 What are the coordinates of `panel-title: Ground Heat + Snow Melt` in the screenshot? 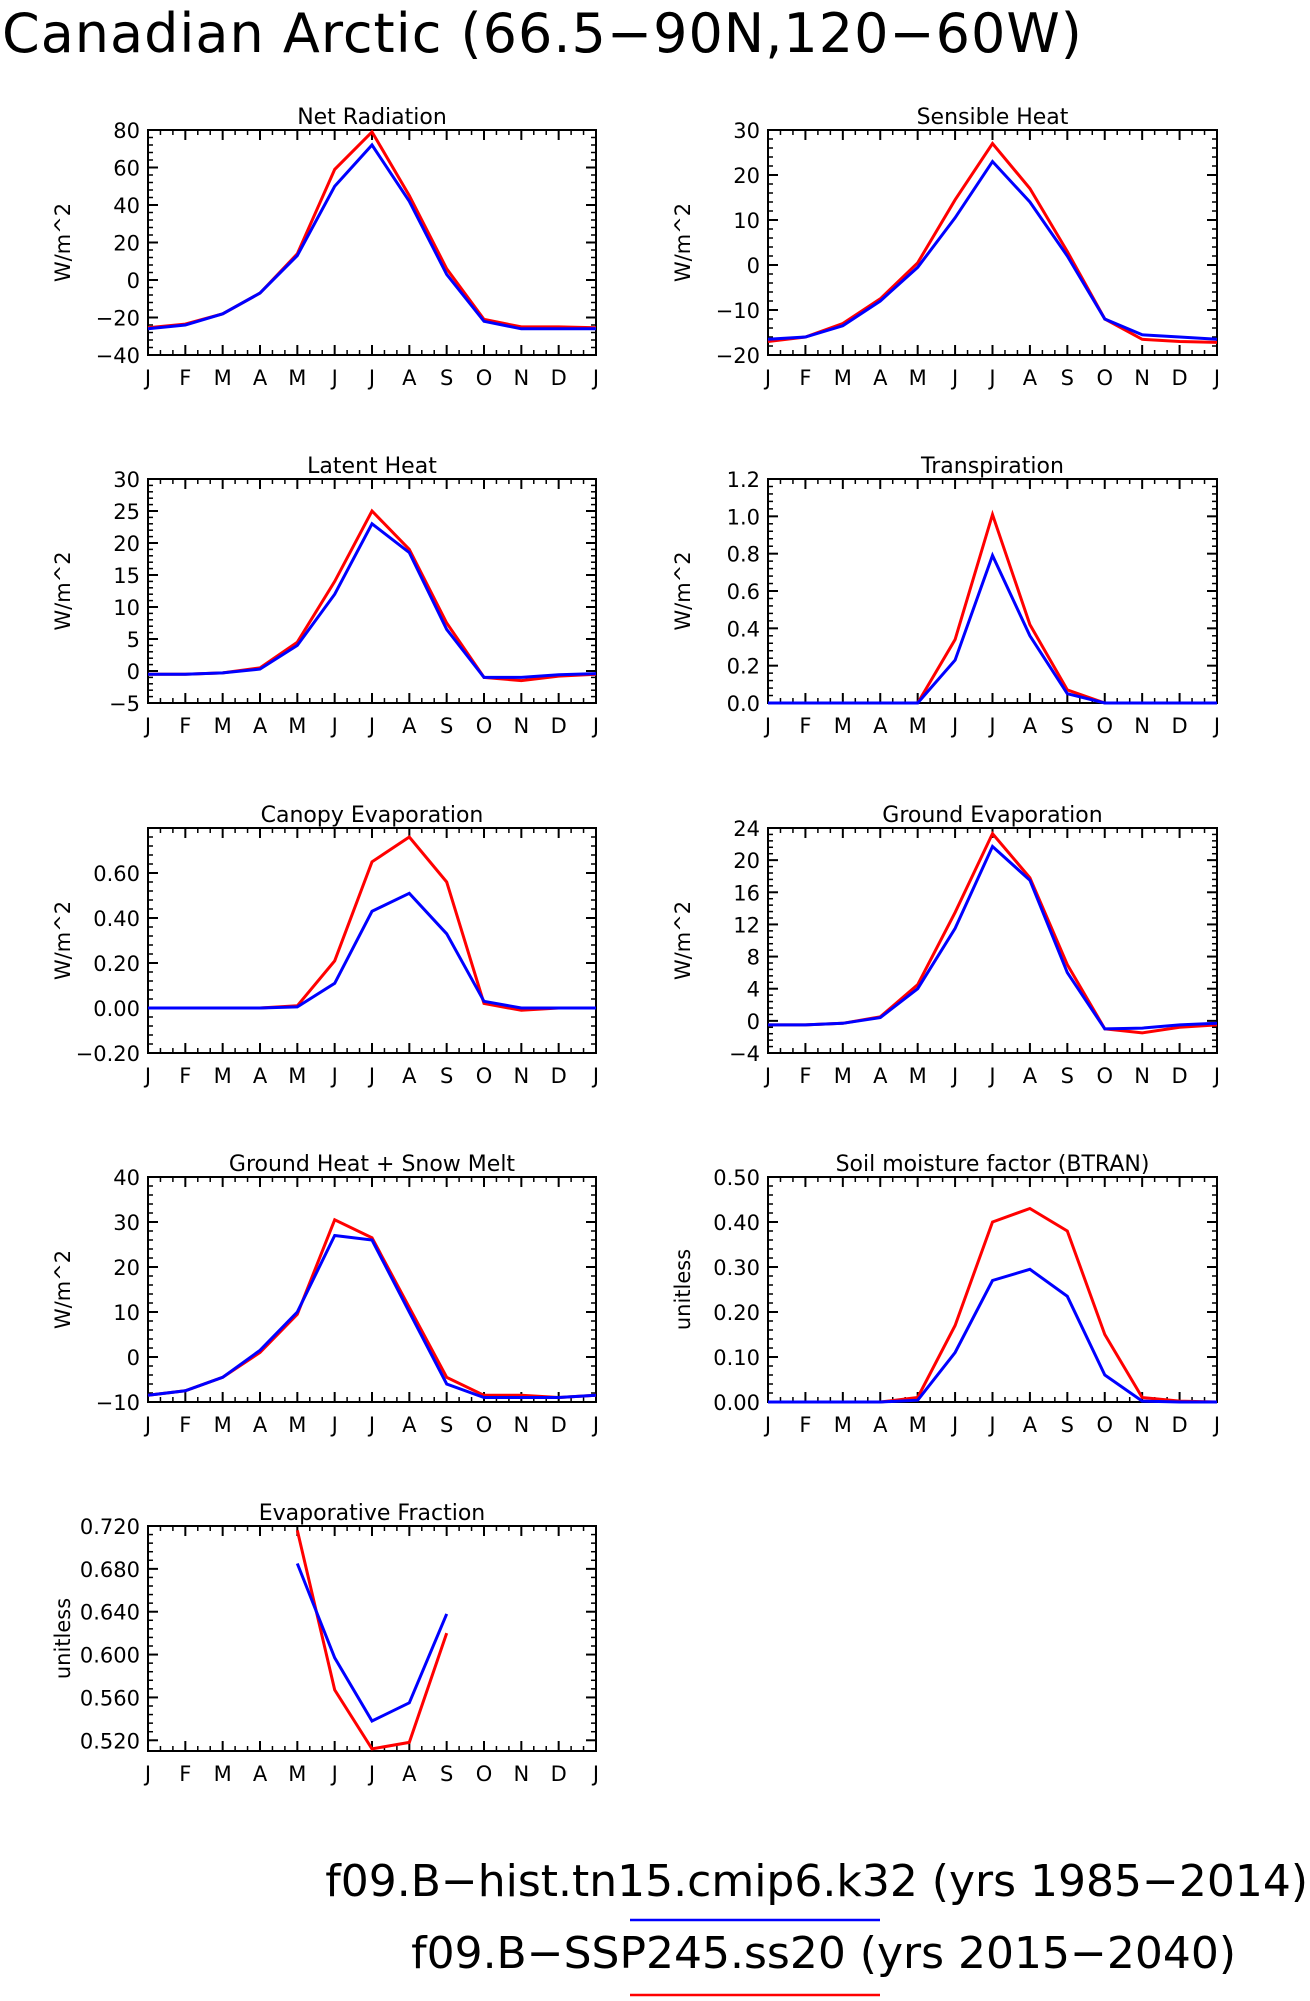 It's located at (372, 1164).